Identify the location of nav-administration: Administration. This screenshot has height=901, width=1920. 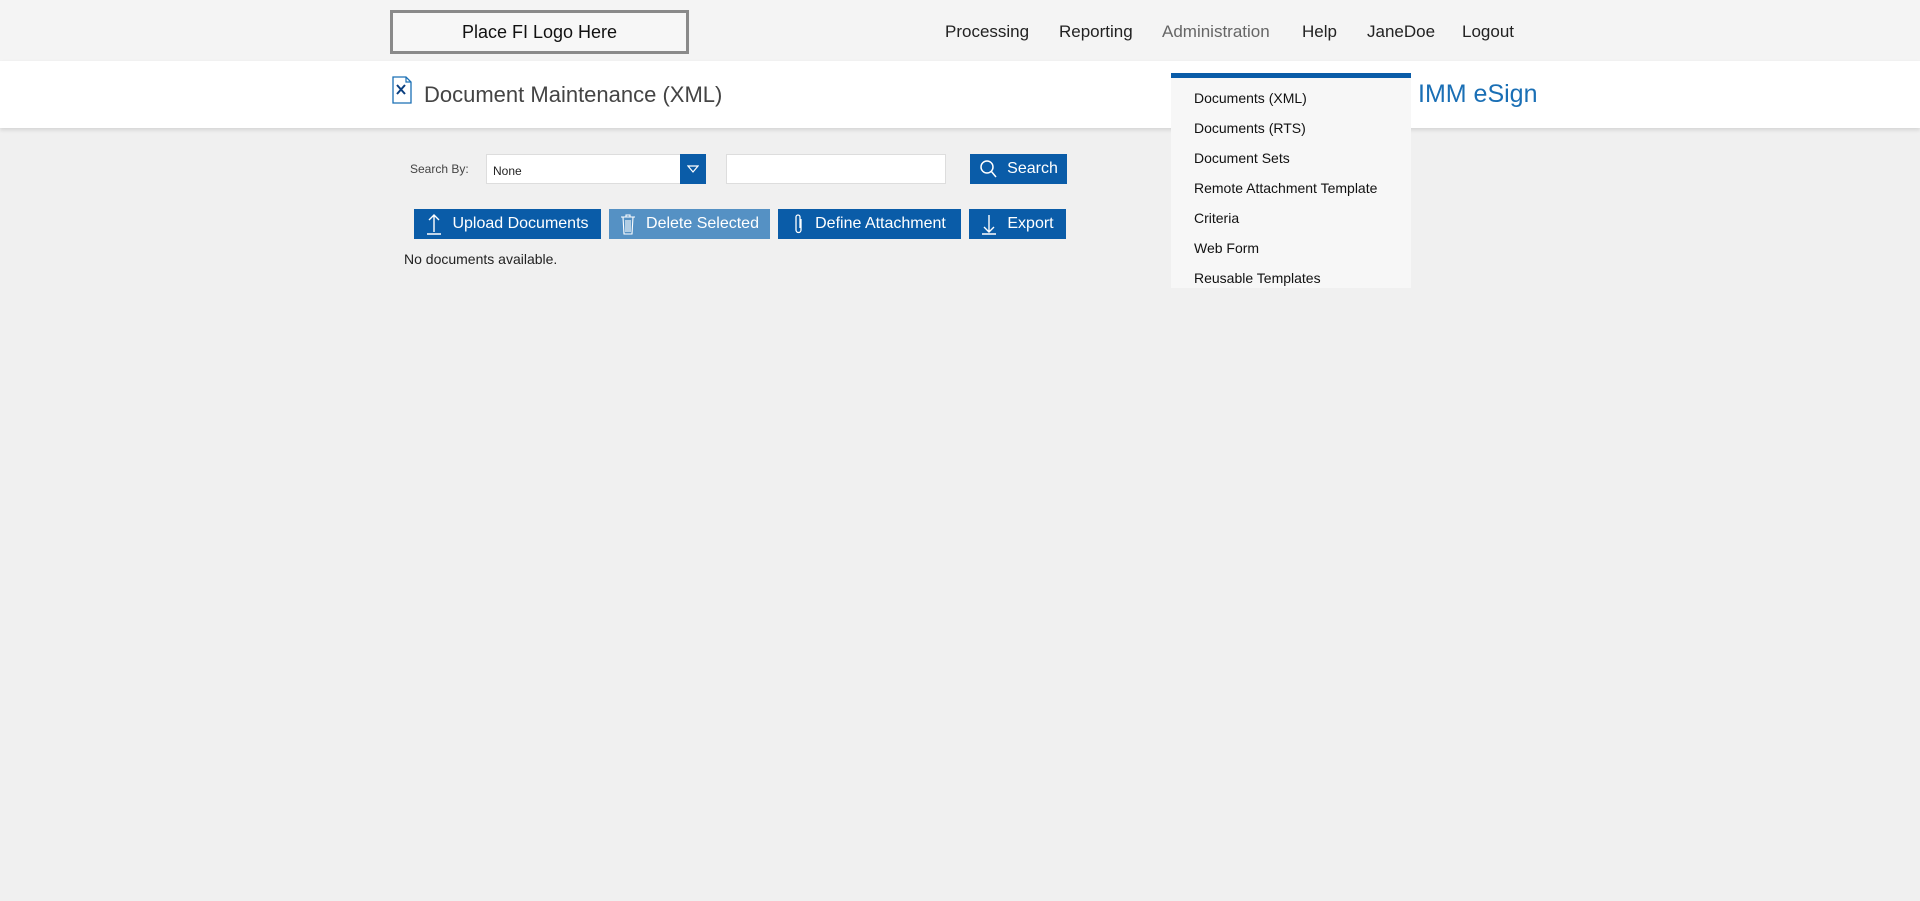
(1216, 31).